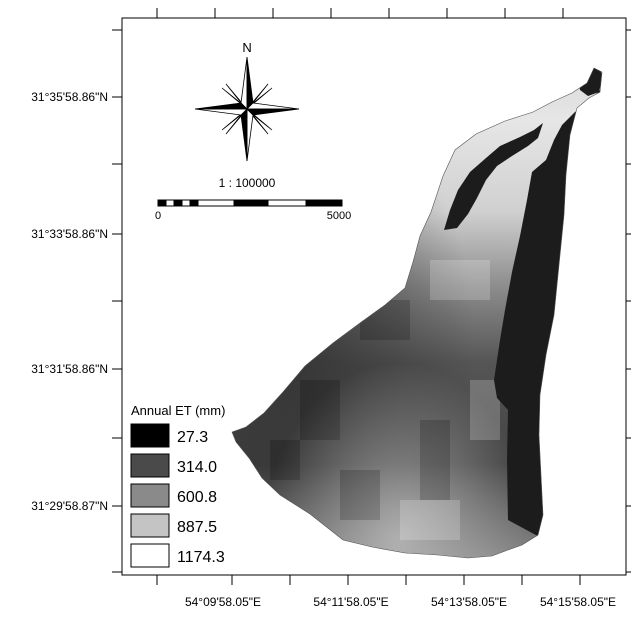 Image resolution: width=631 pixels, height=619 pixels. I want to click on legend-label: 600.8, so click(197, 497).